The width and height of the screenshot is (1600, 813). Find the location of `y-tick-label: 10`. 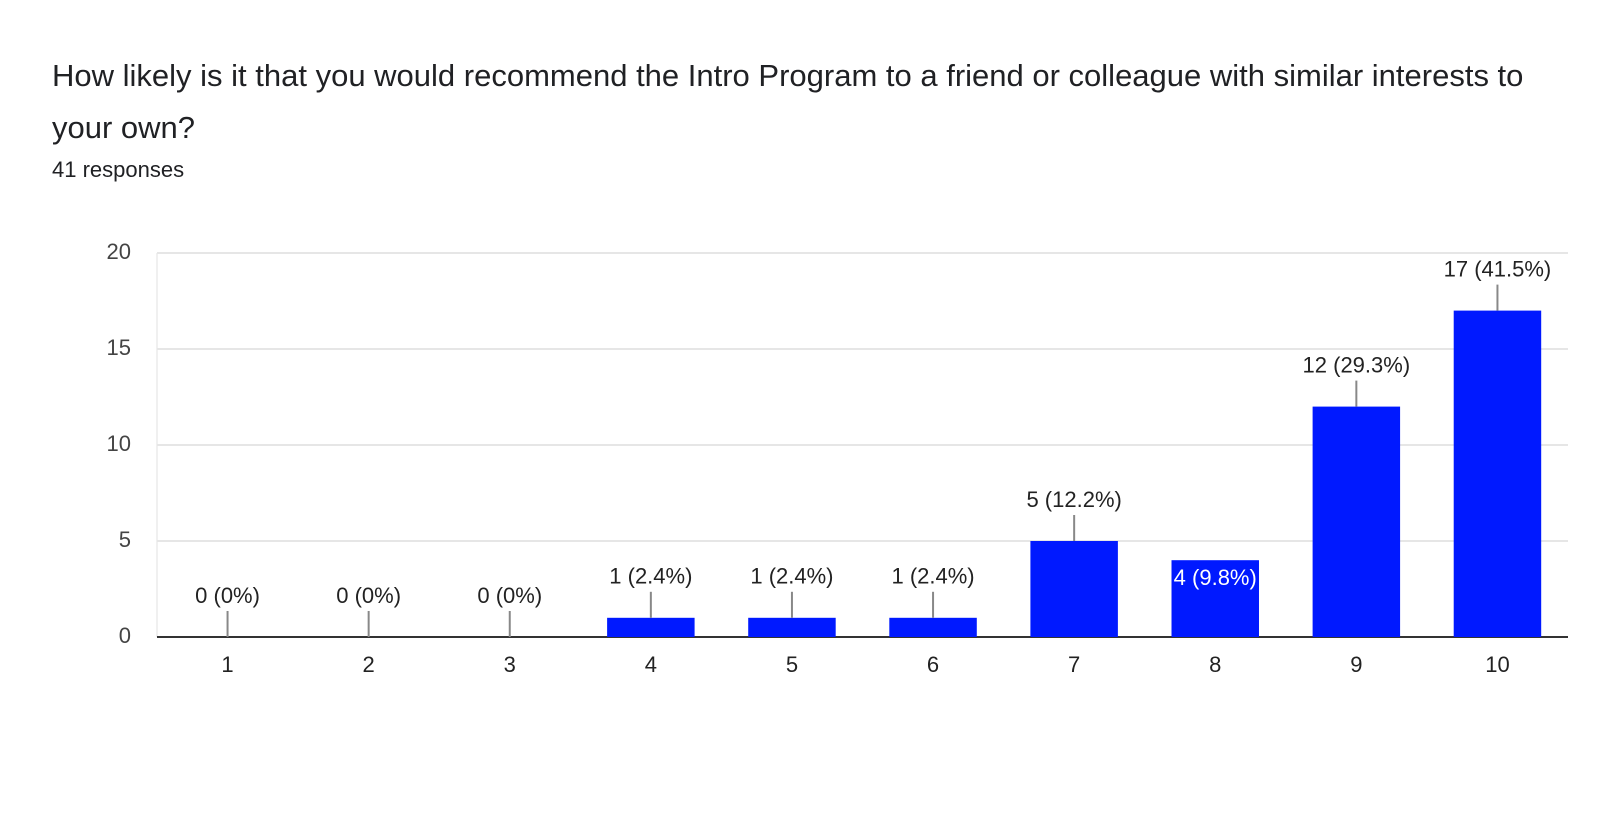

y-tick-label: 10 is located at coordinates (119, 443).